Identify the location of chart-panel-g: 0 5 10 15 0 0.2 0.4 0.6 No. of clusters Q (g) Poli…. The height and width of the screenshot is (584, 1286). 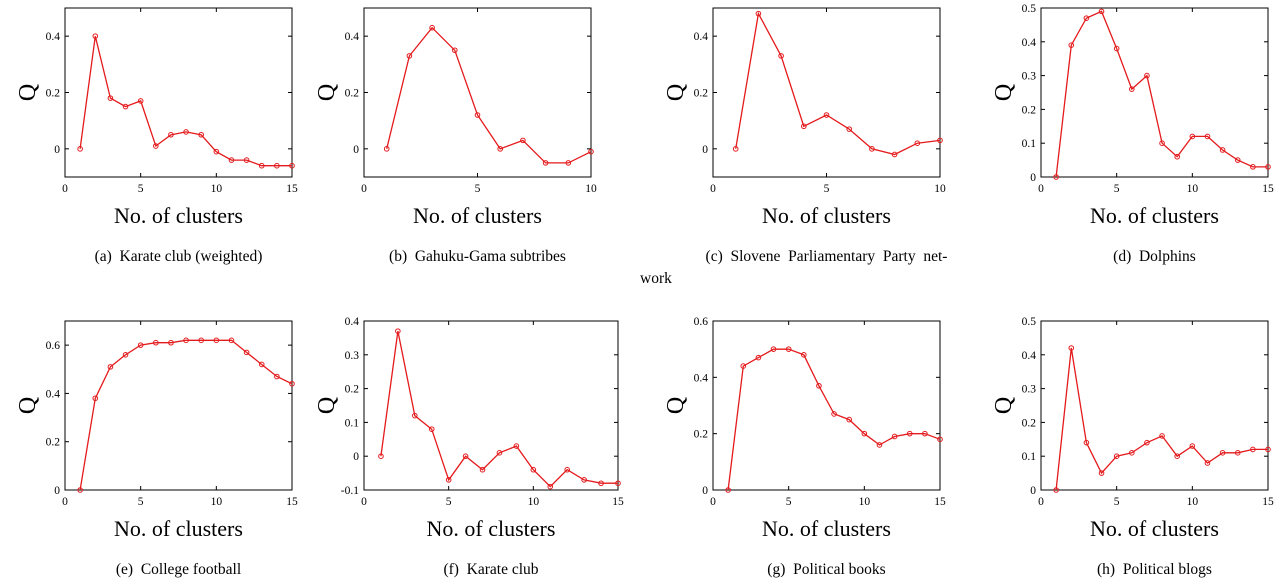
(804, 447).